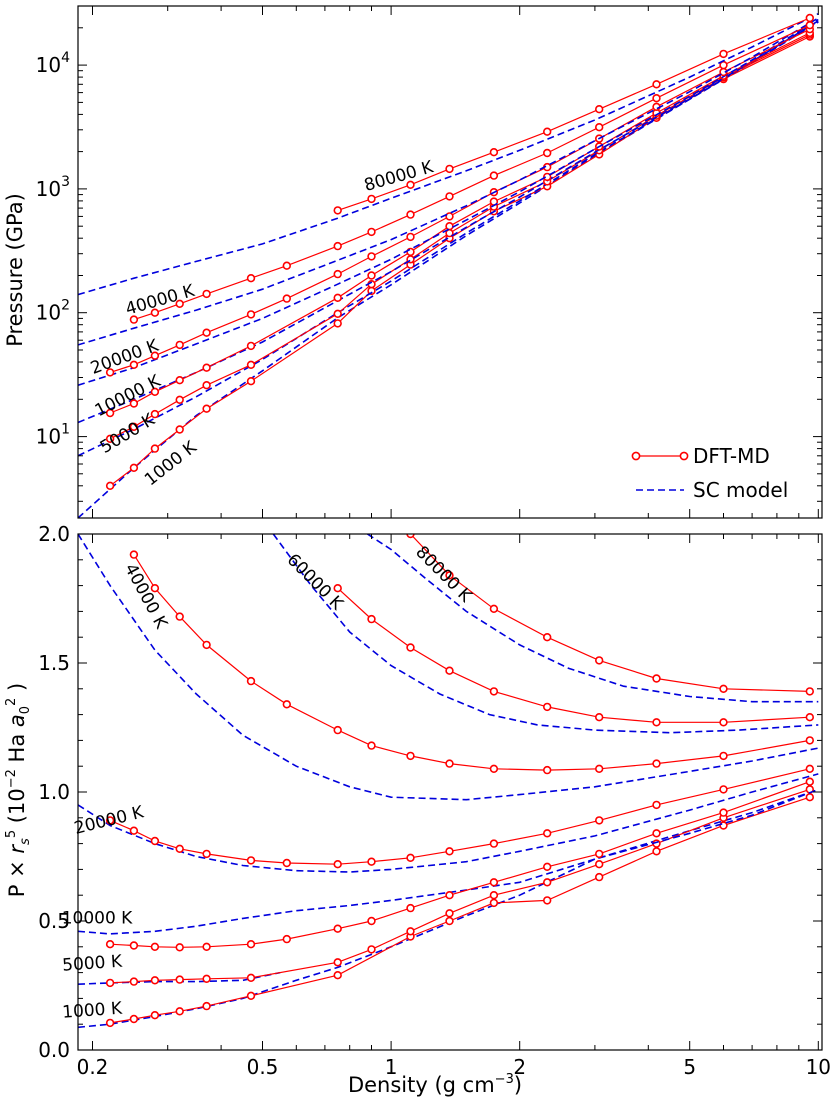 This screenshot has width=830, height=1107. What do you see at coordinates (709, 473) in the screenshot?
I see `legend: DFT-MD SC model` at bounding box center [709, 473].